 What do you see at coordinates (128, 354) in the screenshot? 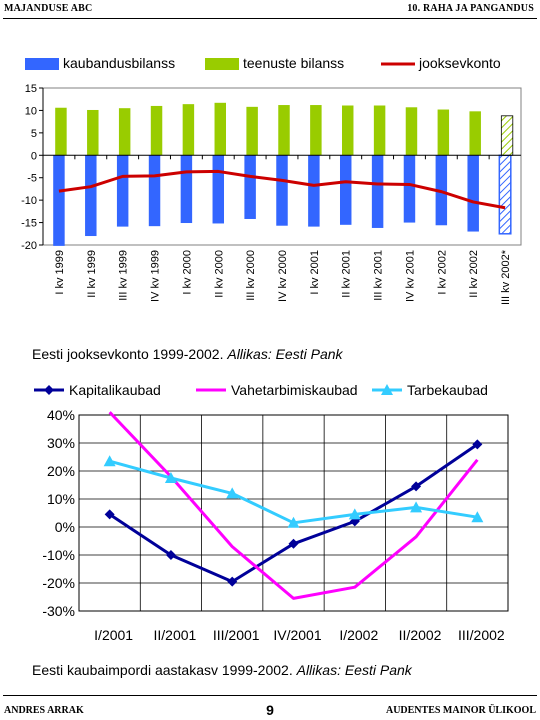
I see `figure1-caption-text: Eesti jooksevkonto 1999-2002.` at bounding box center [128, 354].